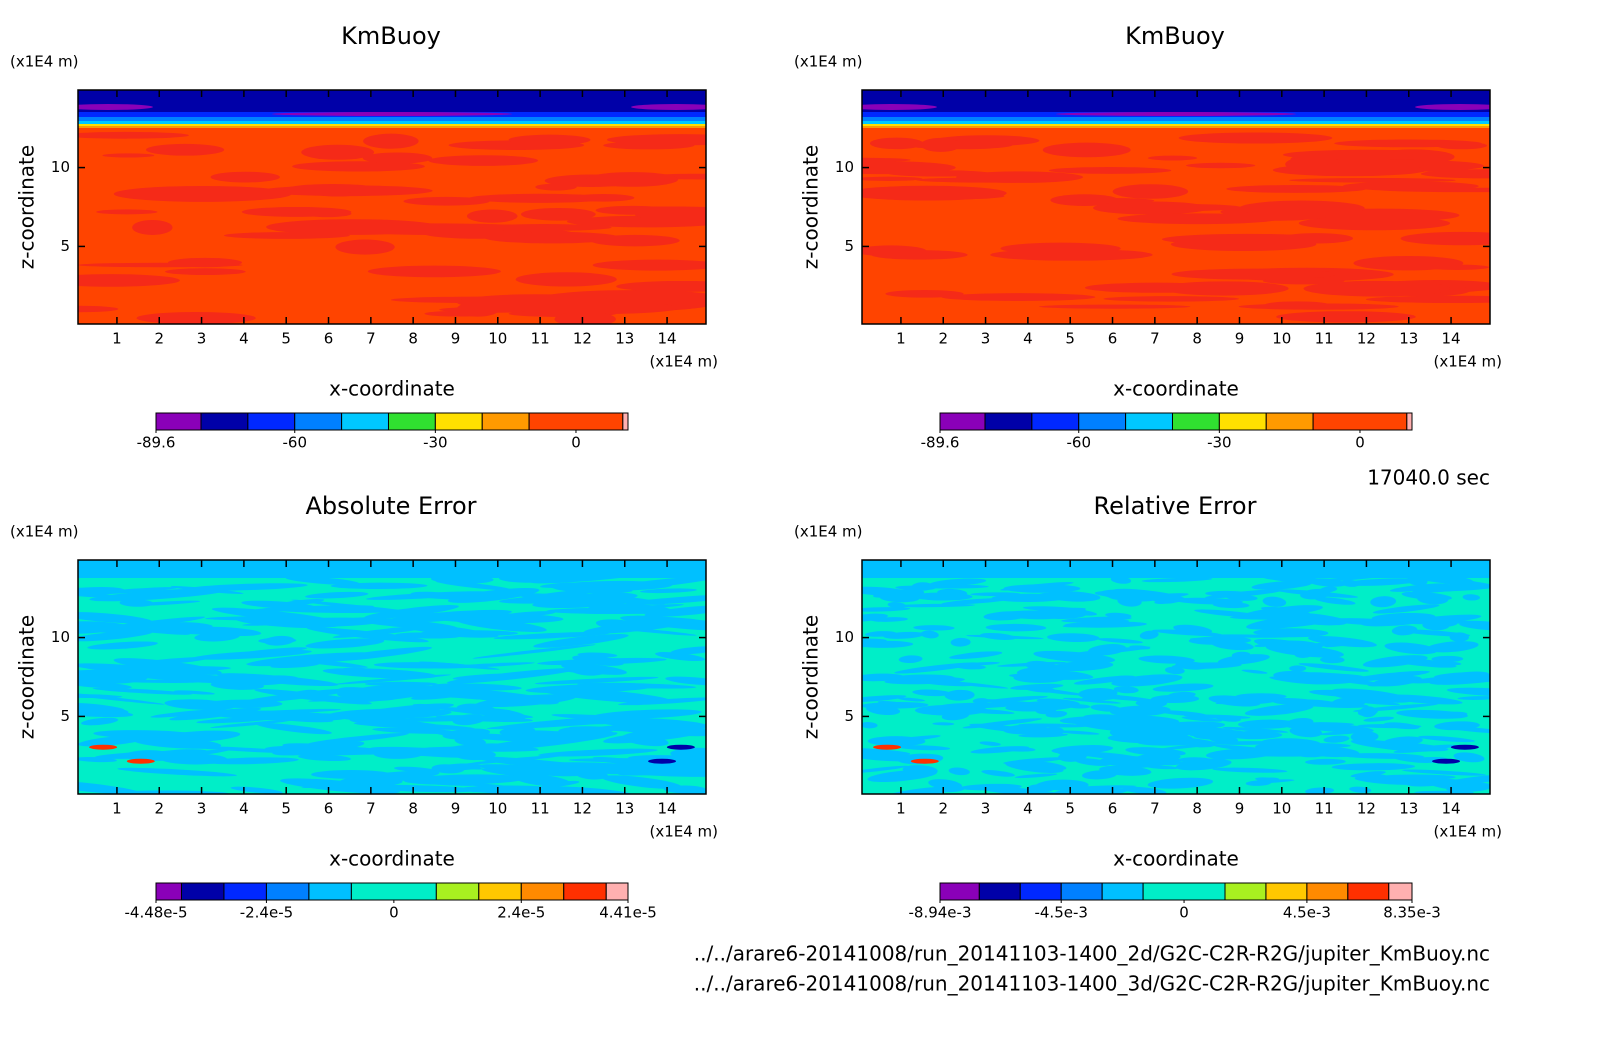 The image size is (1604, 1058). Describe the element at coordinates (159, 809) in the screenshot. I see `x-tick-label: 2` at that location.